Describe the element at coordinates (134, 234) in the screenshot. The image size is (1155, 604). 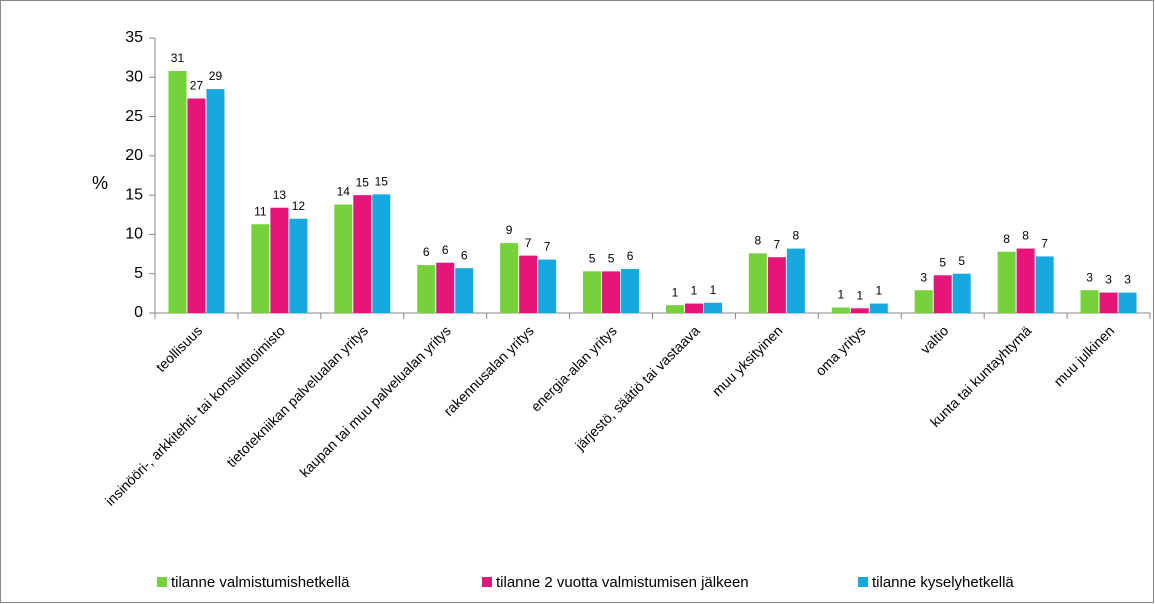
I see `y-tick-label: 10` at that location.